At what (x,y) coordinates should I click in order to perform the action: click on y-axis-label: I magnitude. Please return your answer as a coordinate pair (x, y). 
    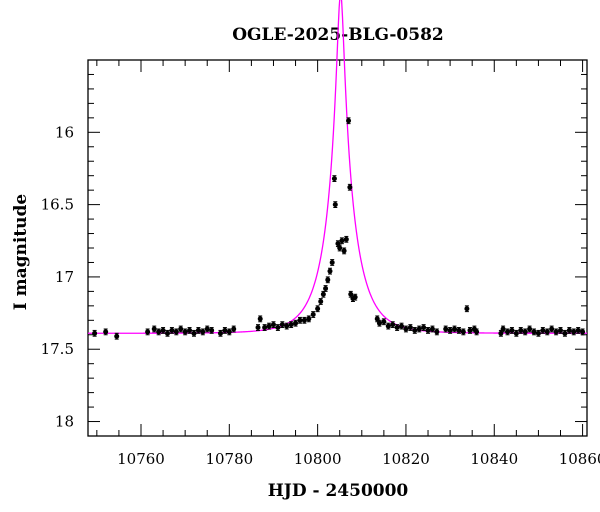
    Looking at the image, I should click on (21, 252).